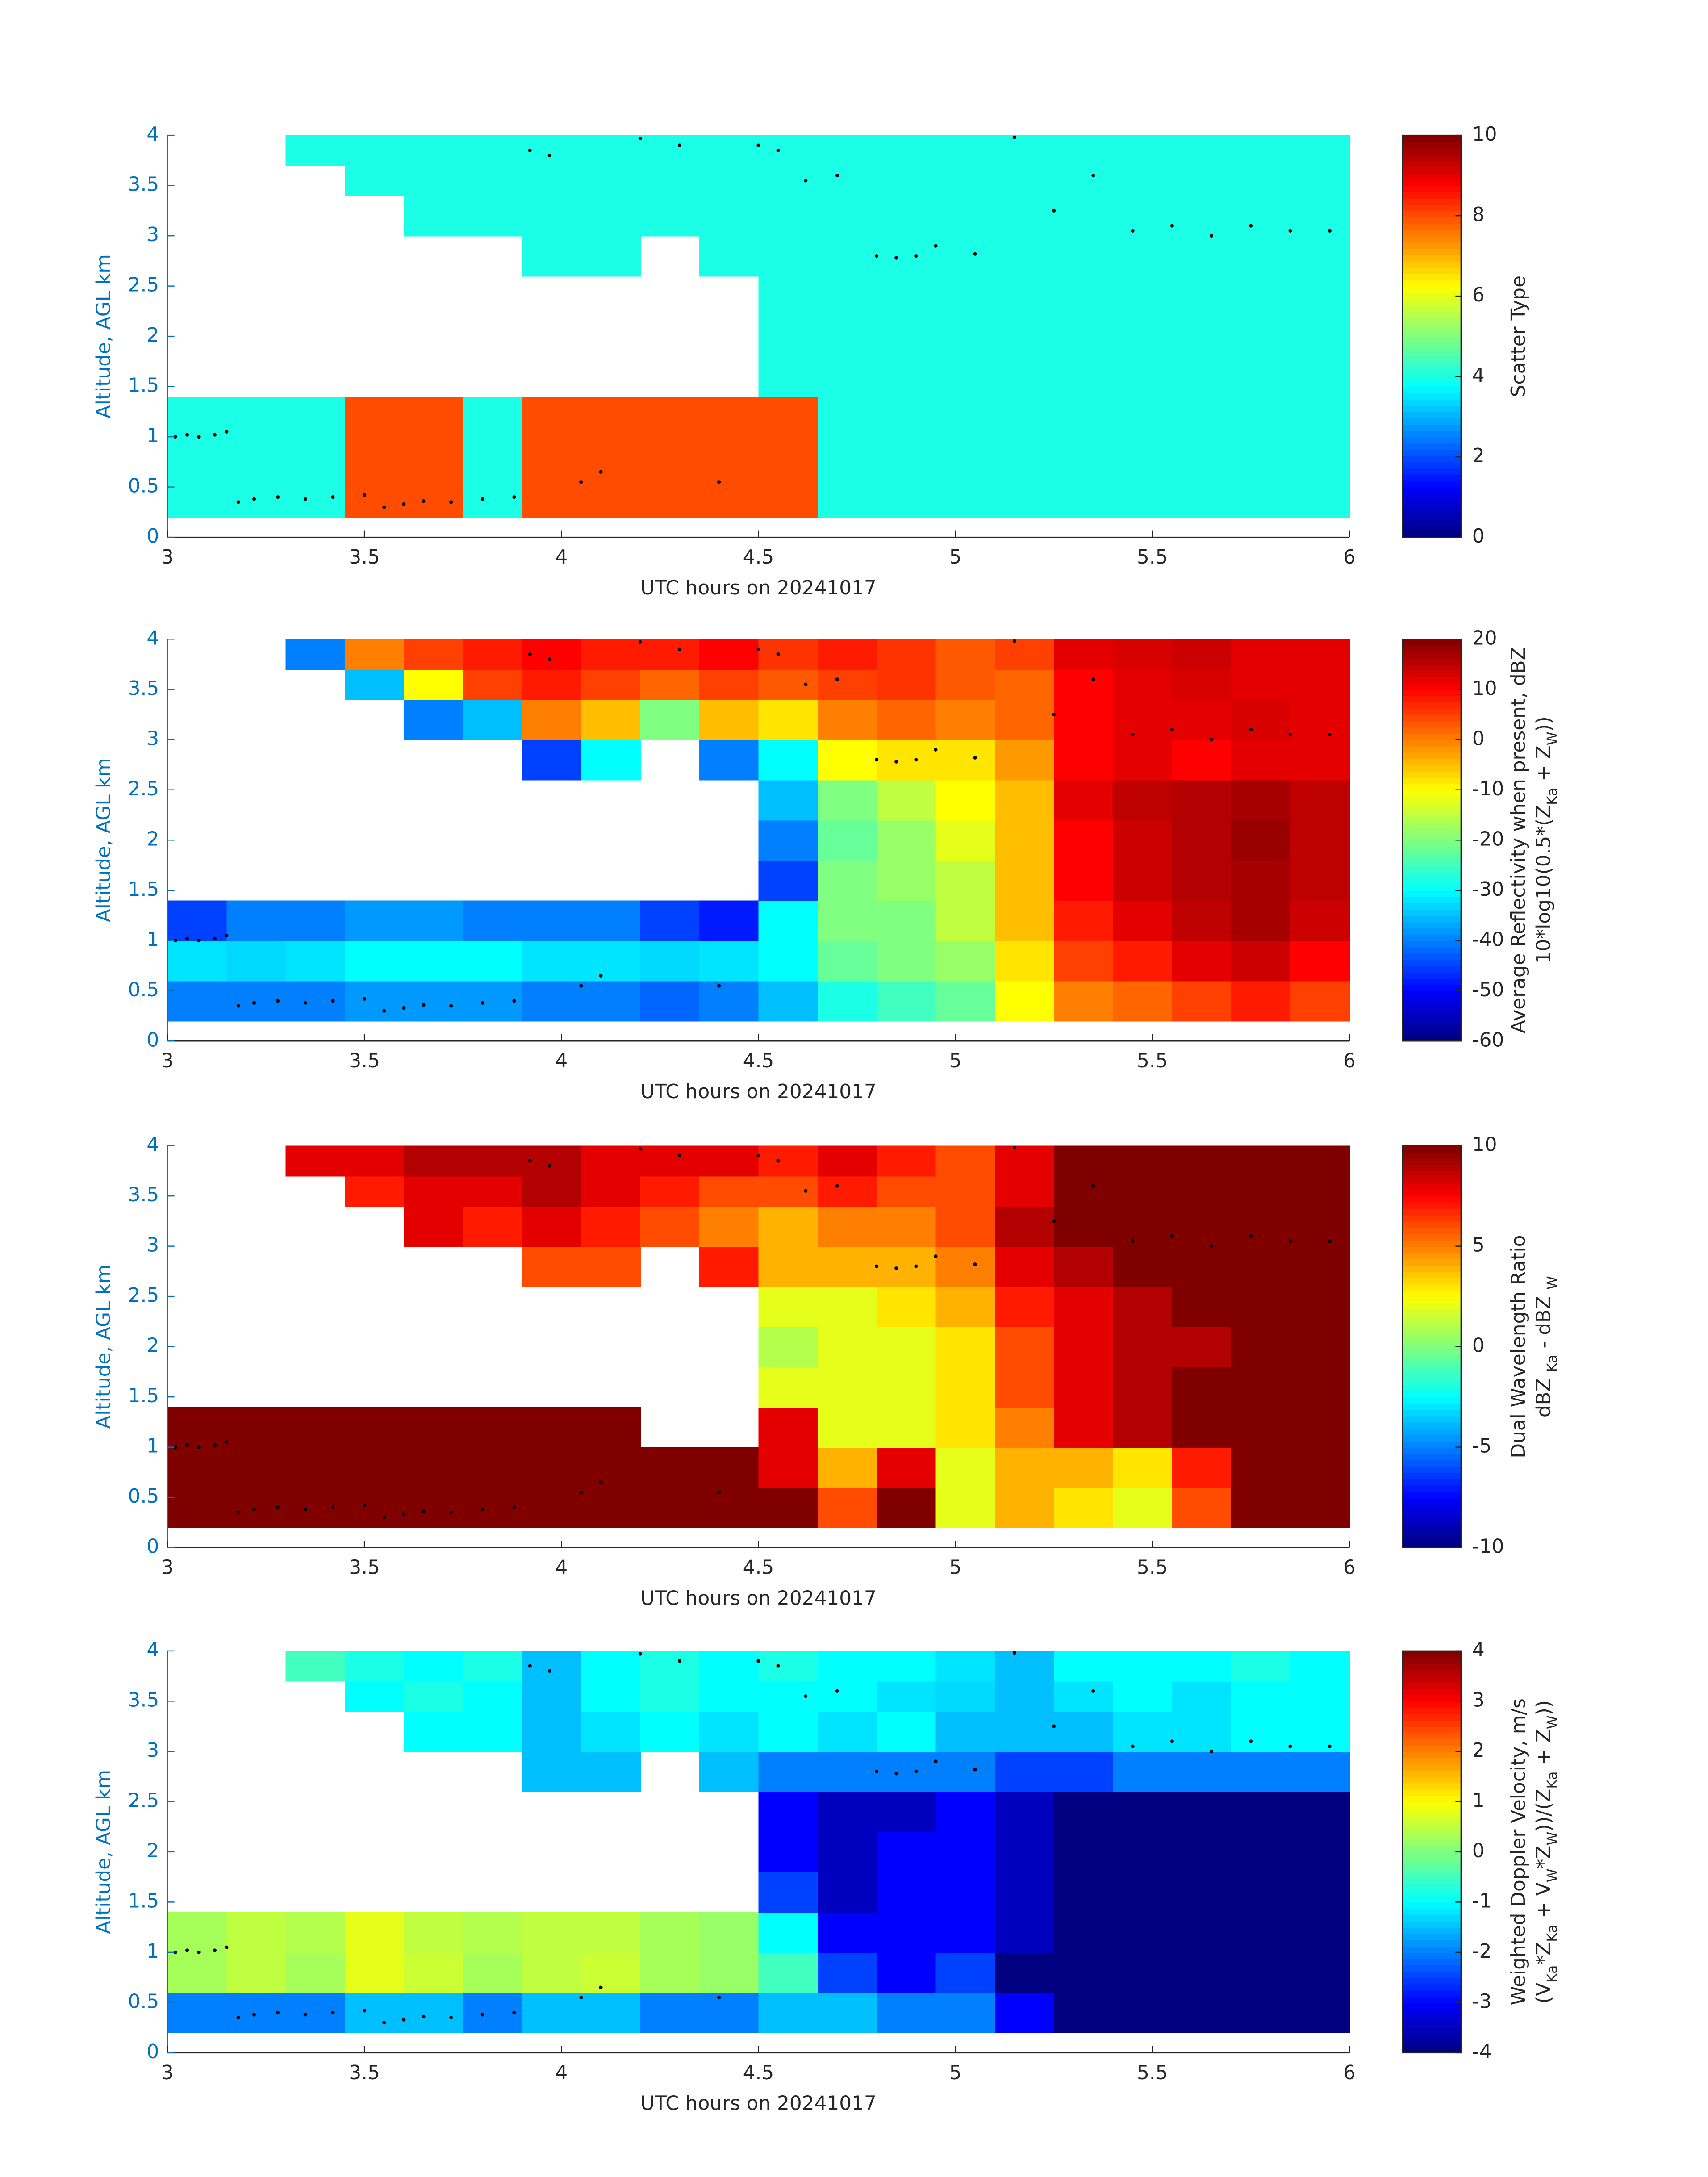 The width and height of the screenshot is (1708, 2177). I want to click on y-tick-label: 3.5, so click(143, 1194).